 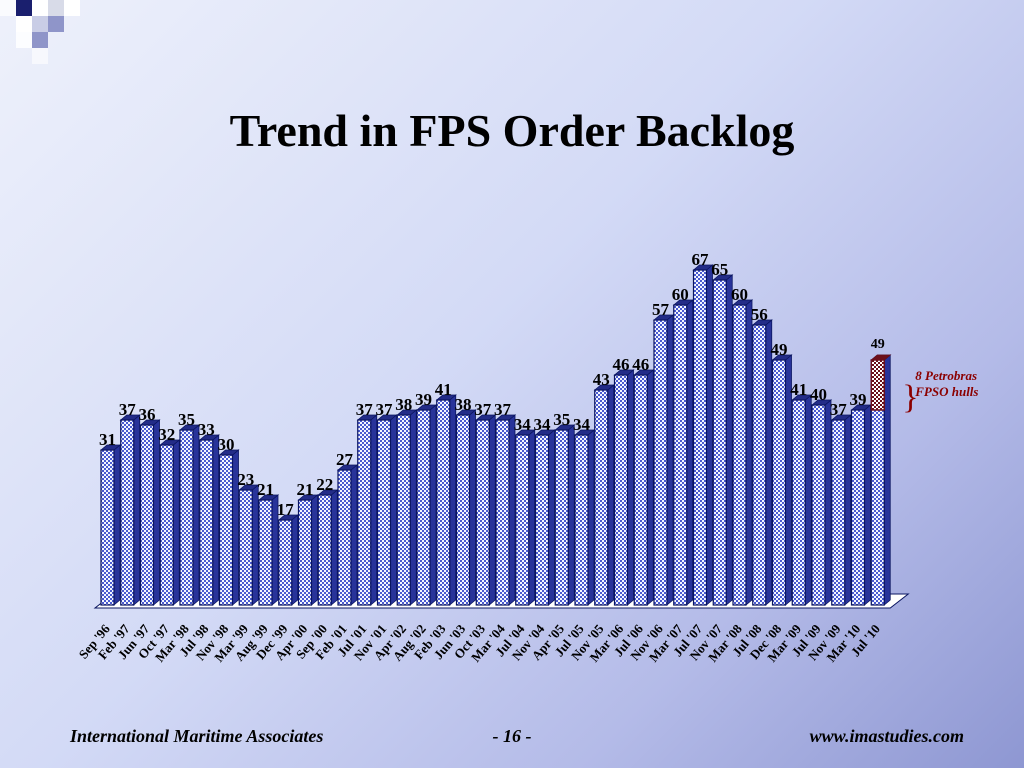 What do you see at coordinates (946, 391) in the screenshot?
I see `annotation-label: FPSO hulls` at bounding box center [946, 391].